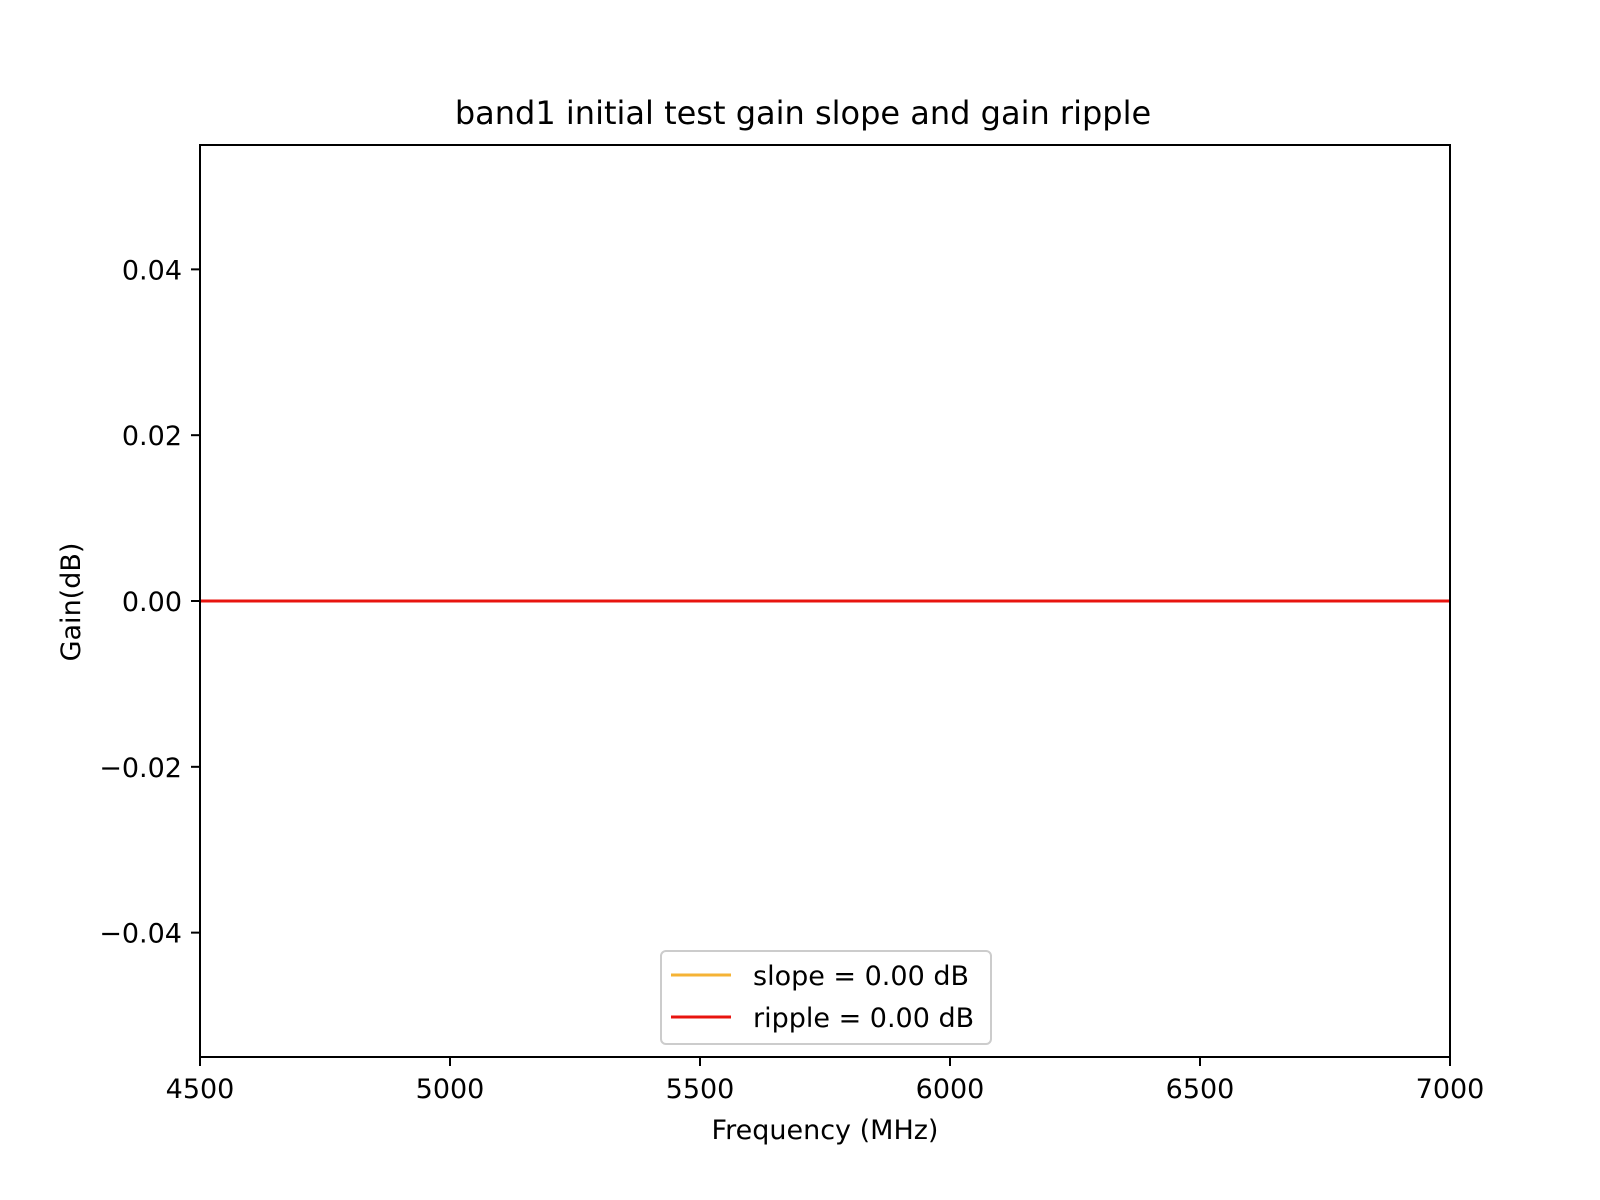  Describe the element at coordinates (1200, 1089) in the screenshot. I see `x-tick-label: 6500` at that location.